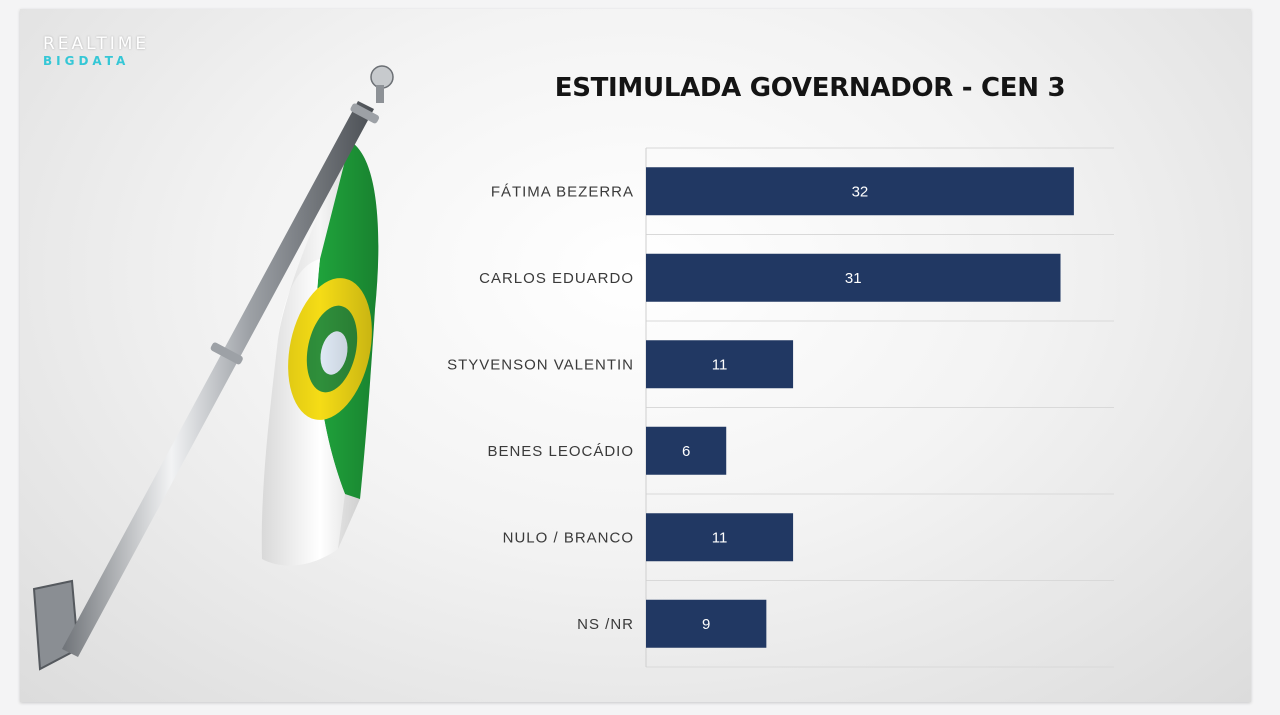 The image size is (1280, 715). Describe the element at coordinates (556, 278) in the screenshot. I see `category-label: CARLOS EDUARDO` at that location.